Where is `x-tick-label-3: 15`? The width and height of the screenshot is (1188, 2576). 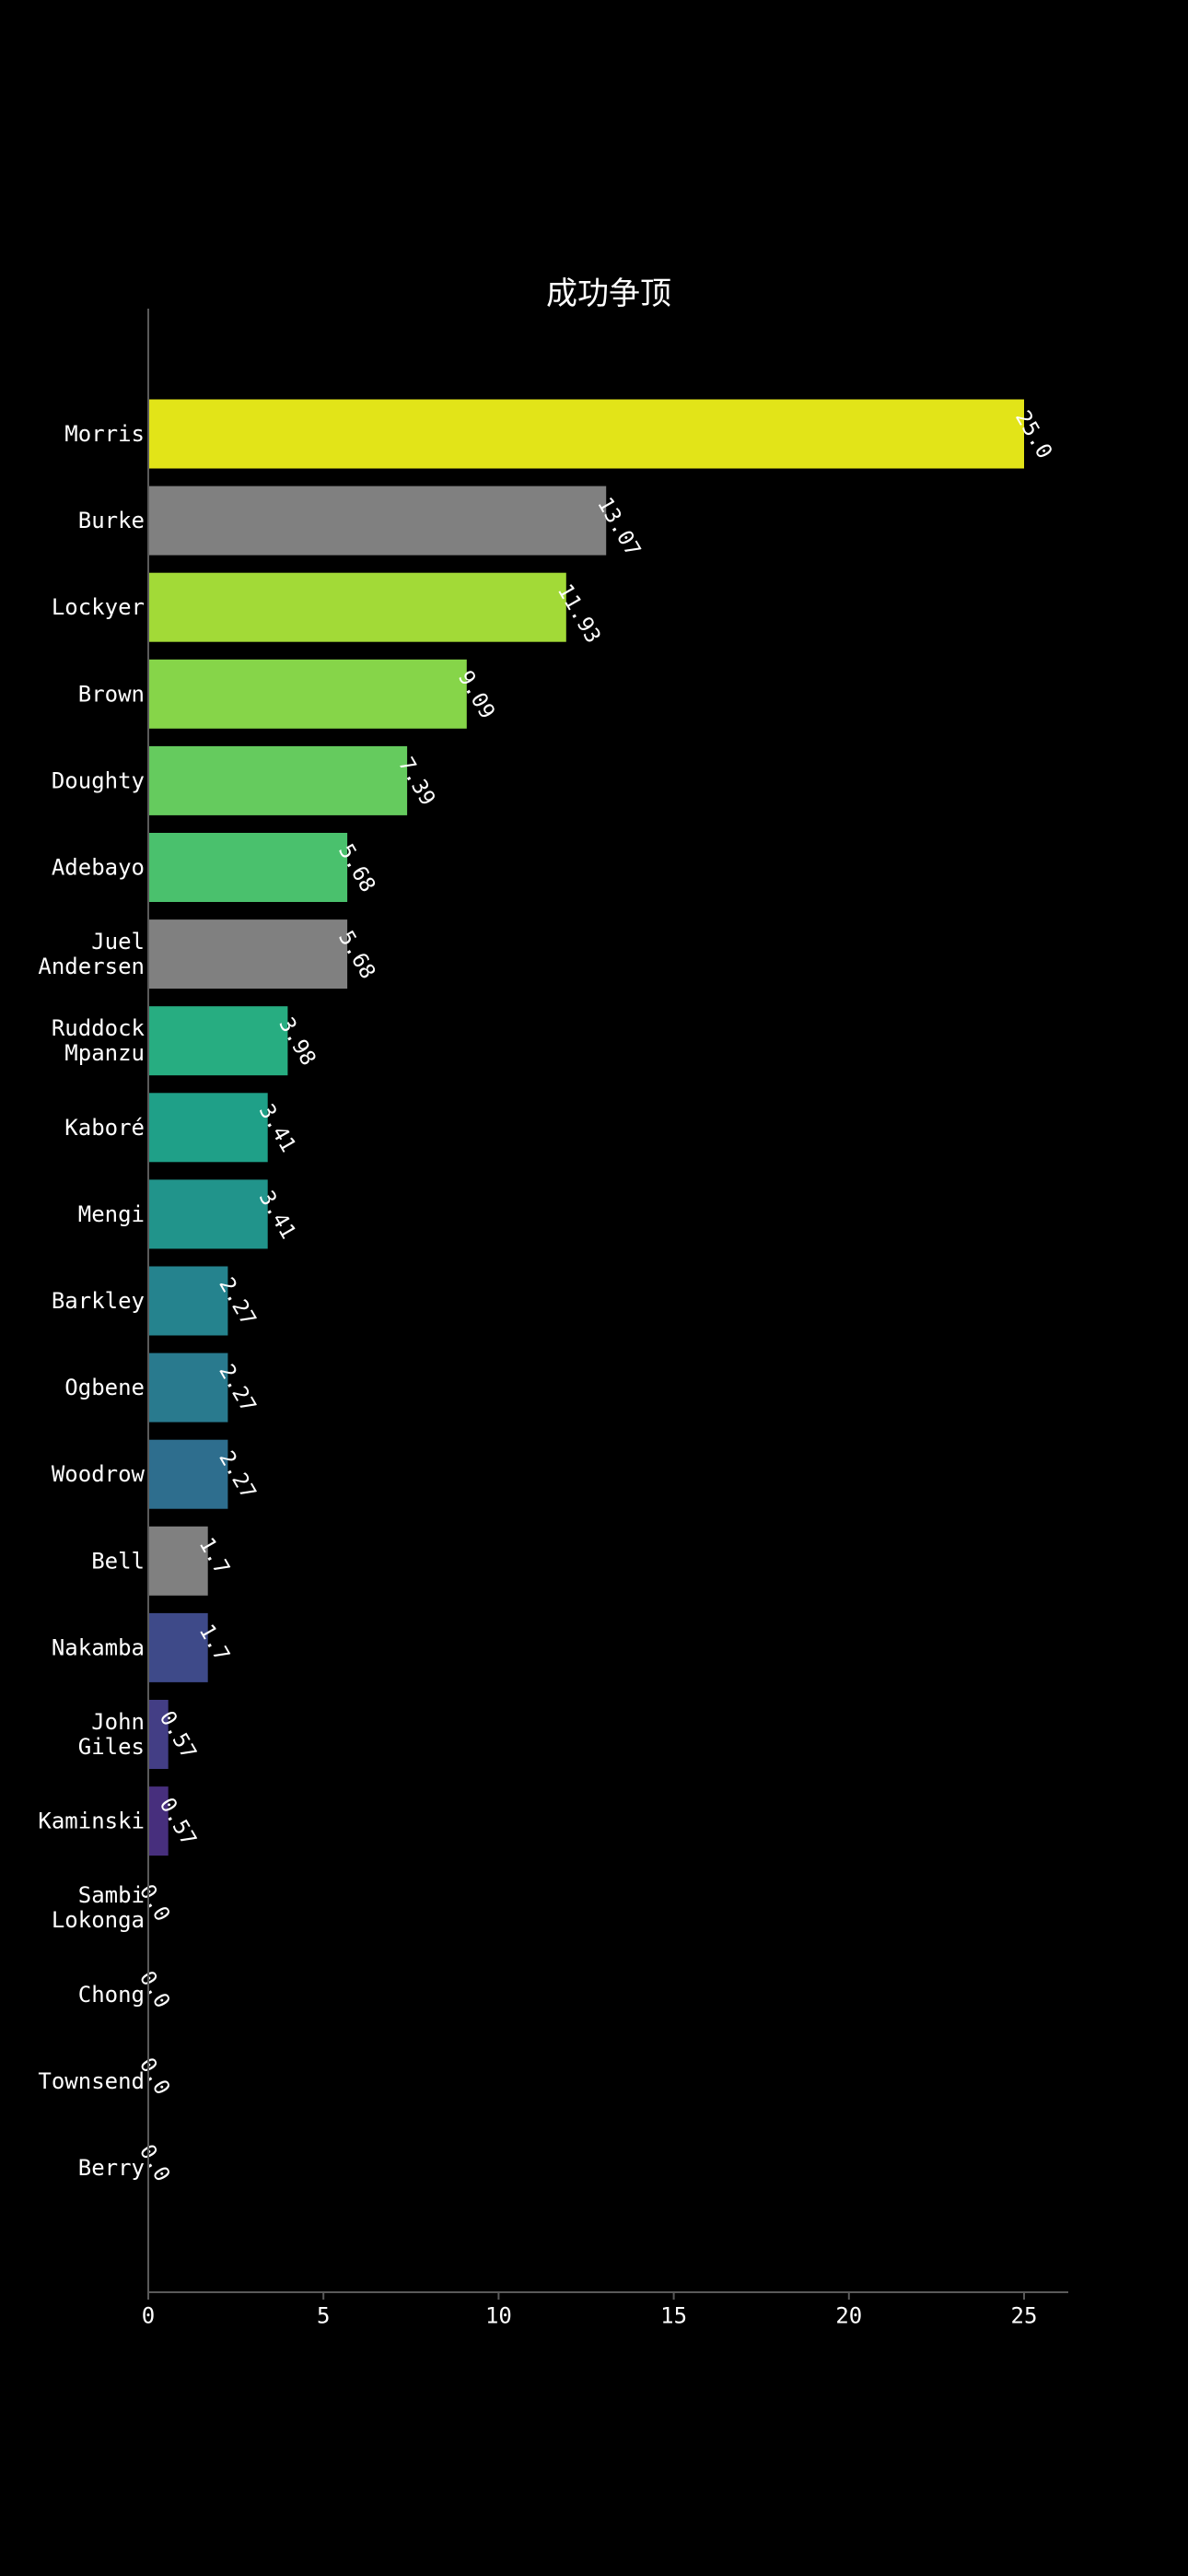 x-tick-label-3: 15 is located at coordinates (673, 2316).